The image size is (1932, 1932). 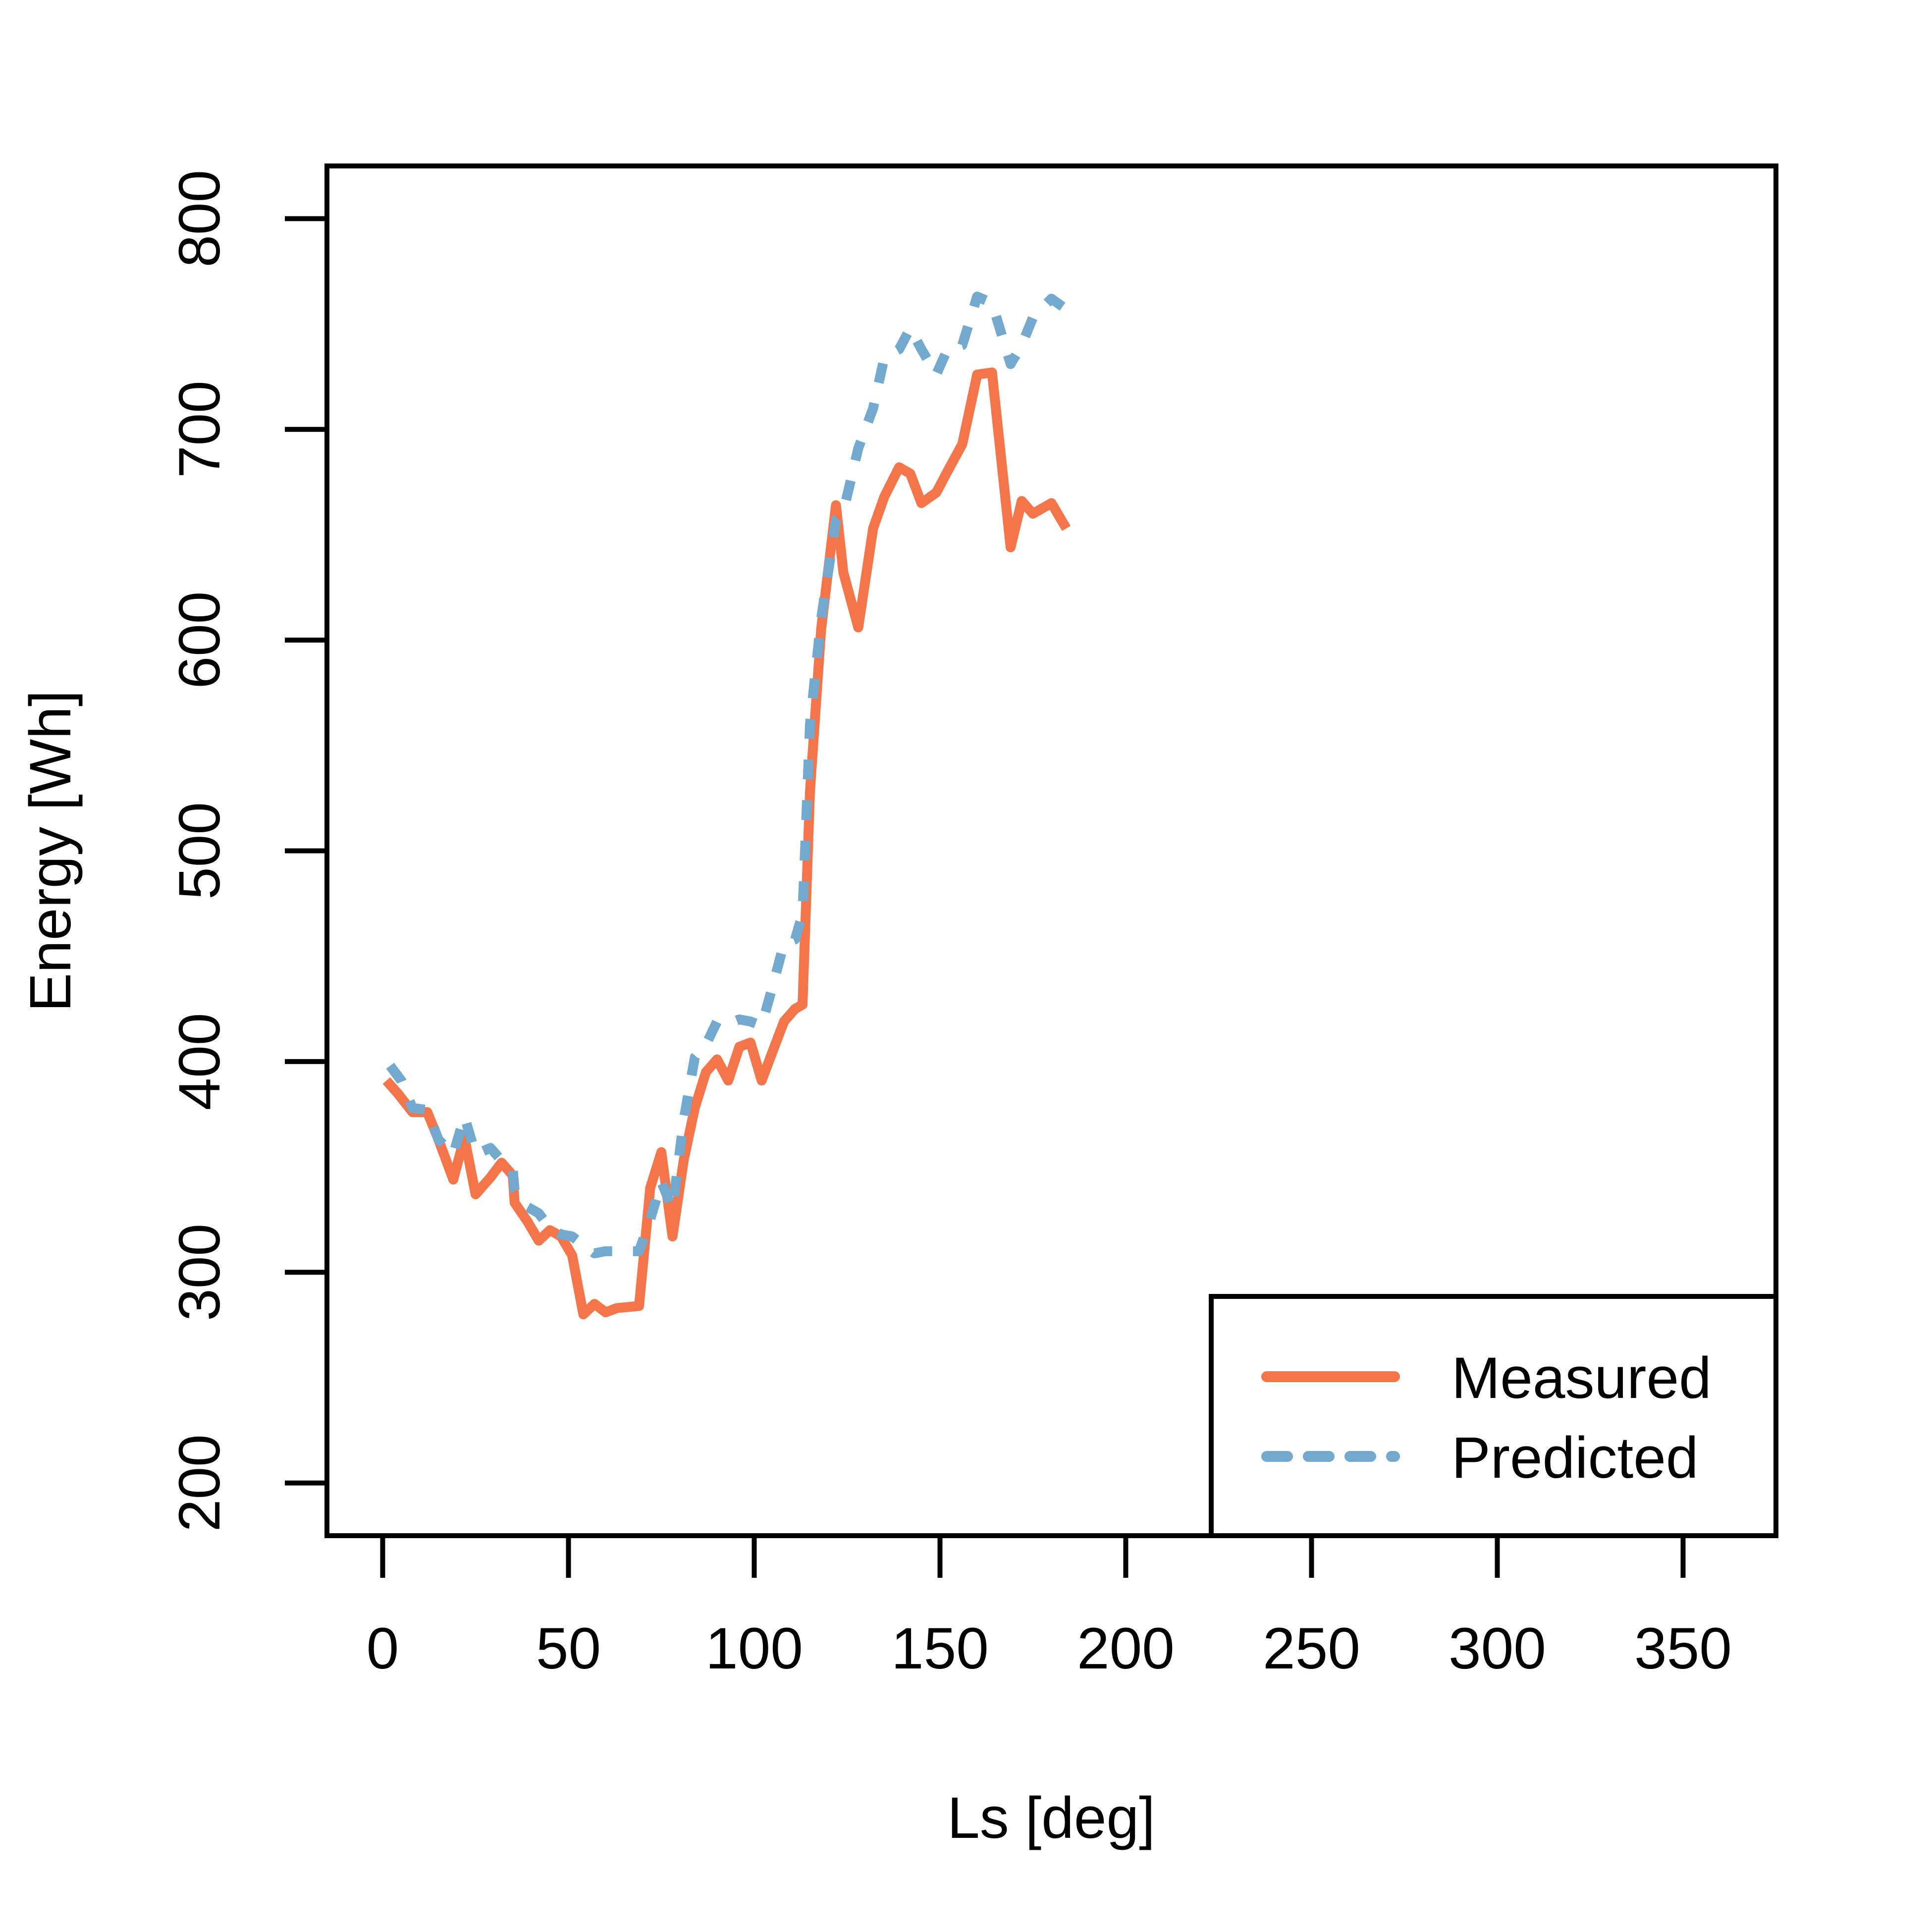 I want to click on y-tick-label: 800, so click(x=200, y=219).